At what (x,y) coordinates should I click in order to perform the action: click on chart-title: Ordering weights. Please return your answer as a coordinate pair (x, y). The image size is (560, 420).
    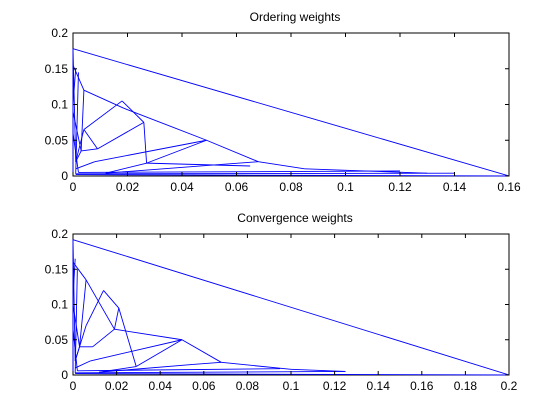
    Looking at the image, I should click on (295, 17).